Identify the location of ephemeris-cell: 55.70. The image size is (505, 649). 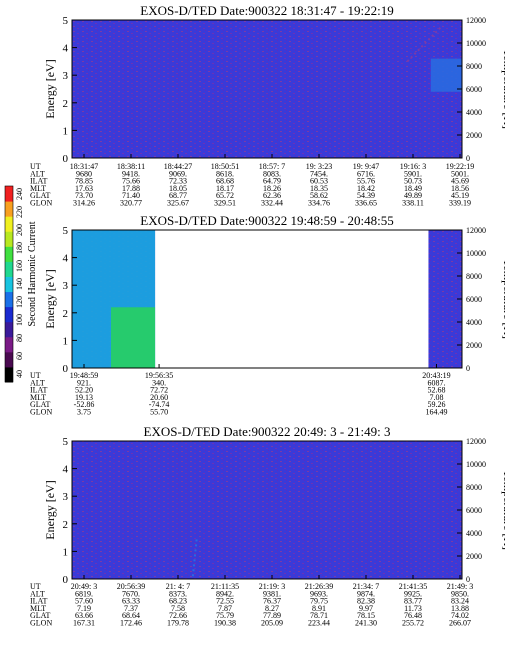
(159, 412).